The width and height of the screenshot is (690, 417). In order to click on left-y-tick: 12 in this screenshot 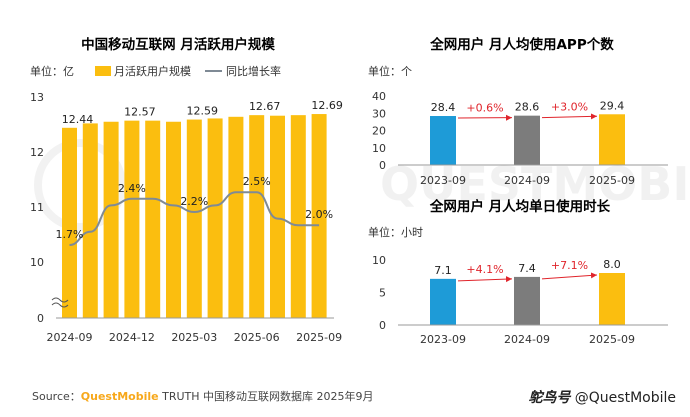, I will do `click(37, 152)`.